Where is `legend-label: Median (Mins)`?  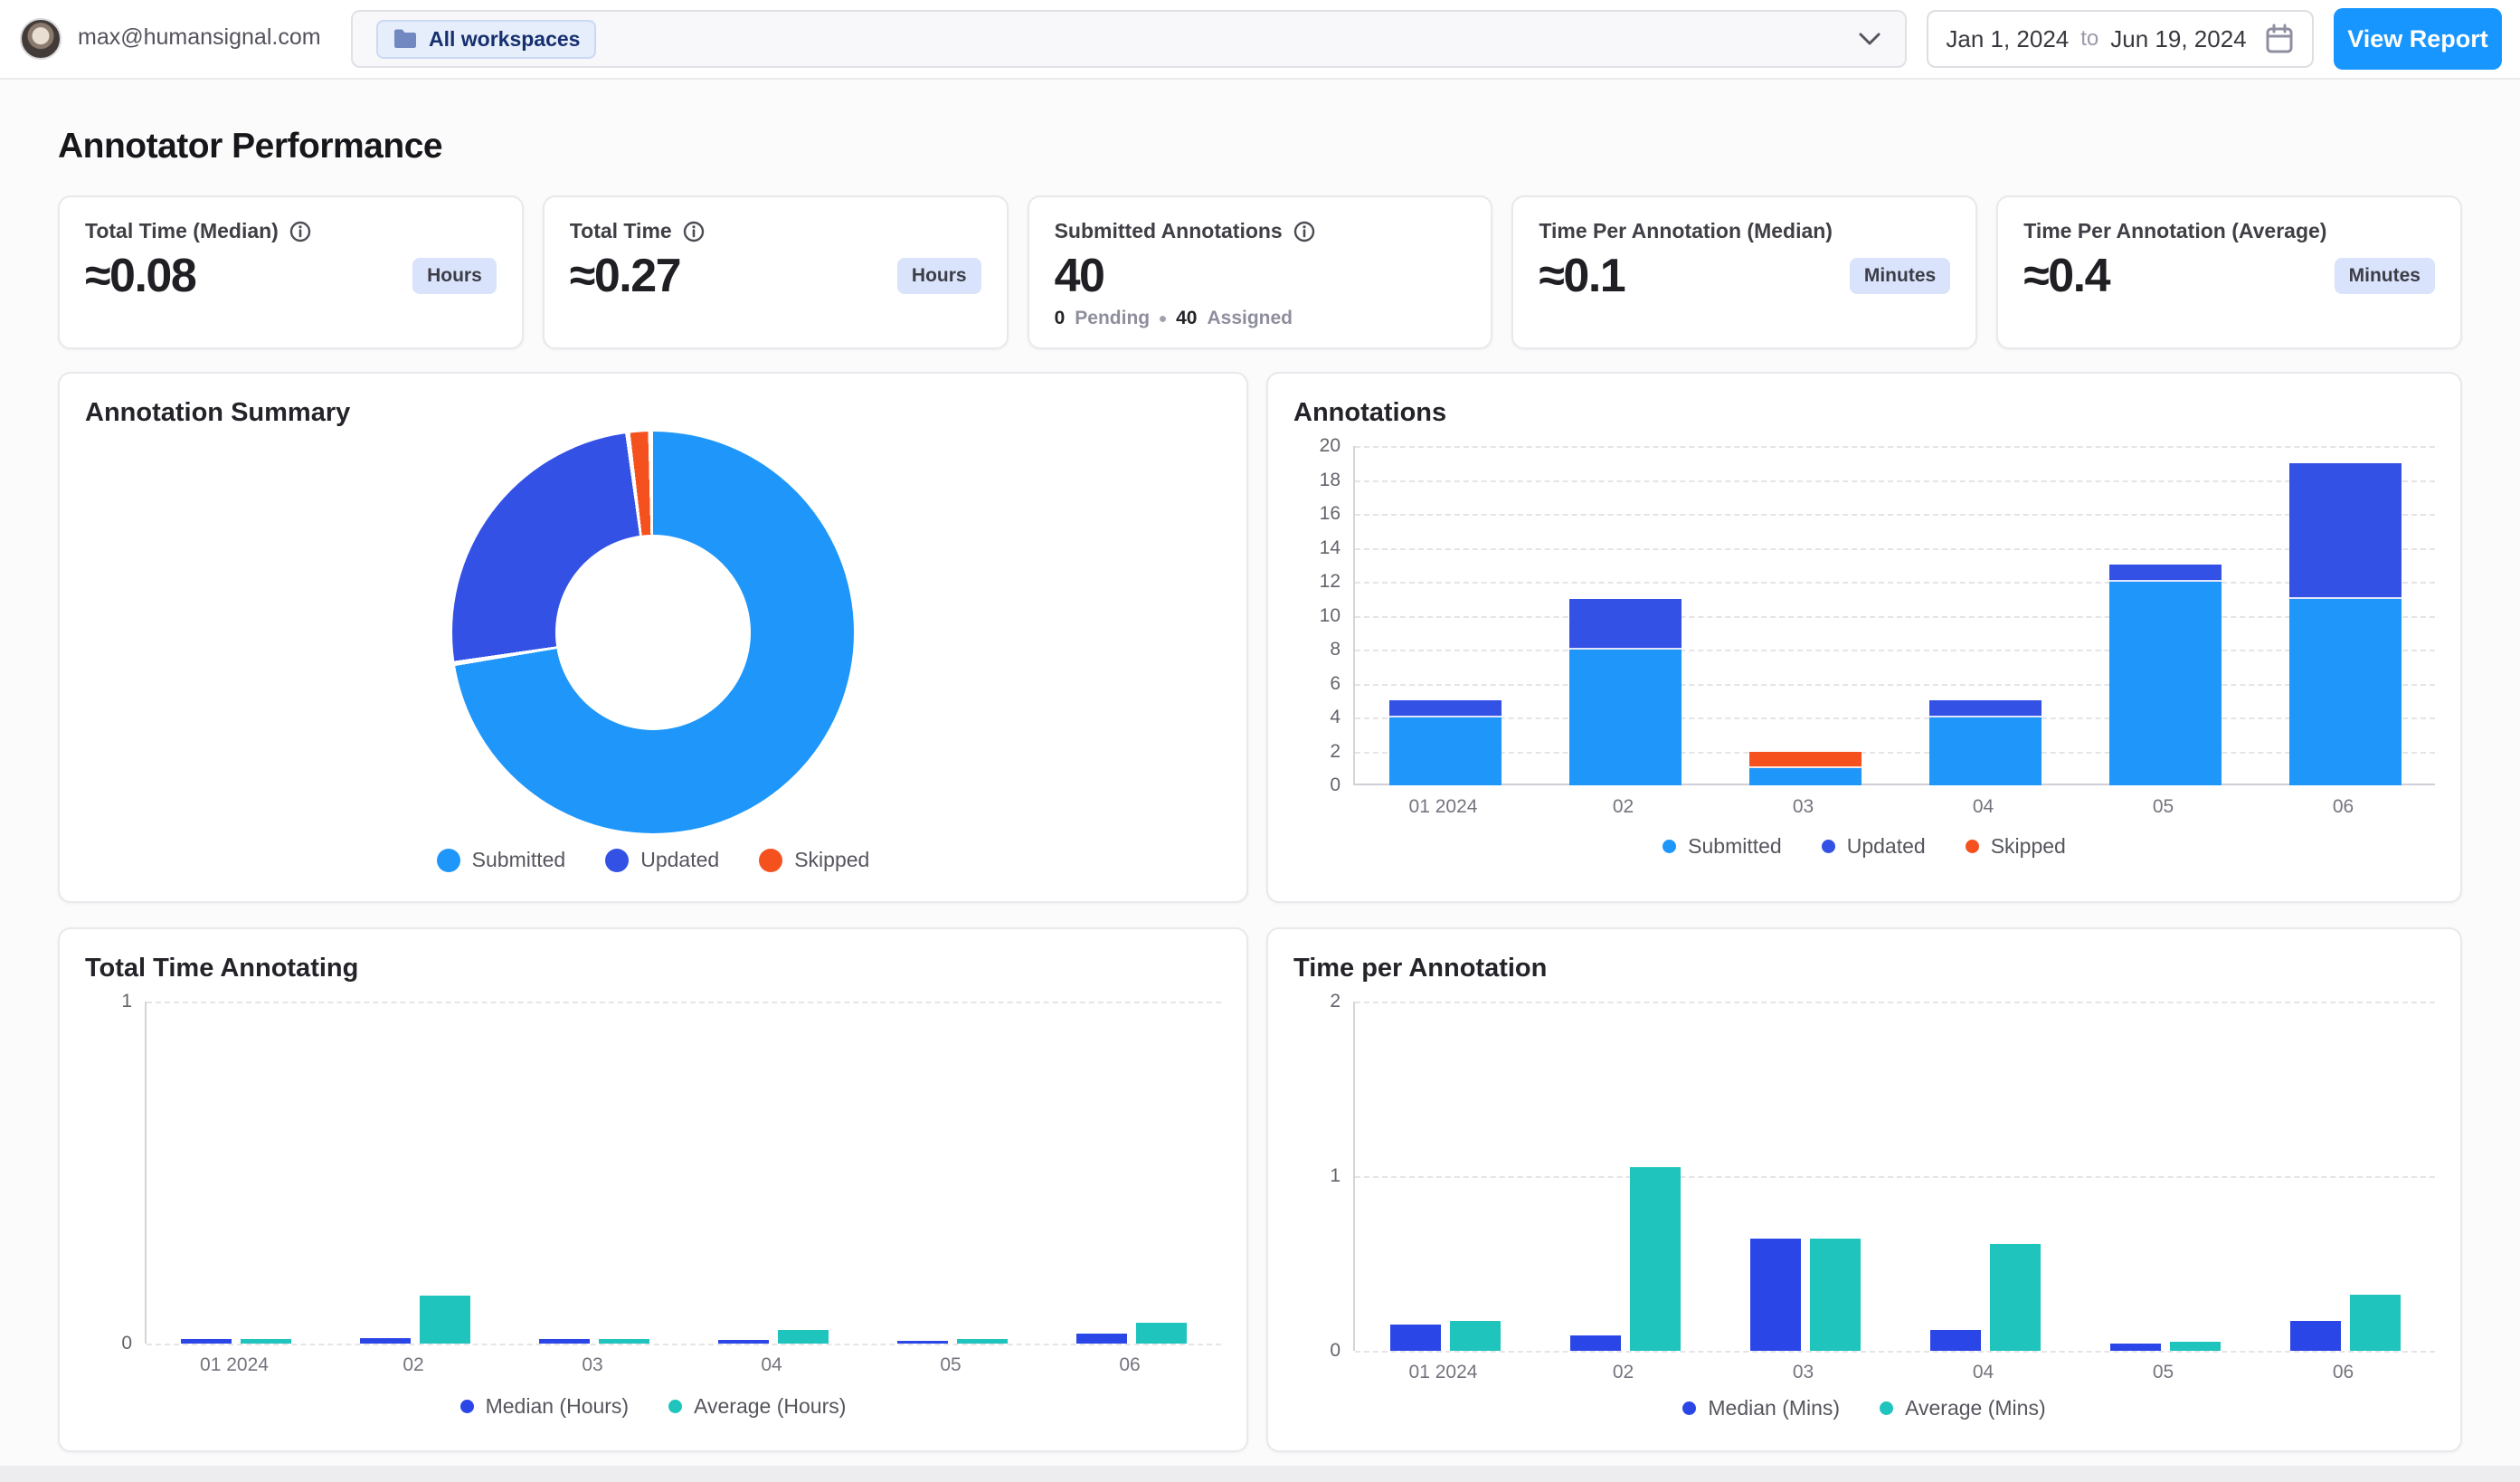
legend-label: Median (Mins) is located at coordinates (1775, 1408).